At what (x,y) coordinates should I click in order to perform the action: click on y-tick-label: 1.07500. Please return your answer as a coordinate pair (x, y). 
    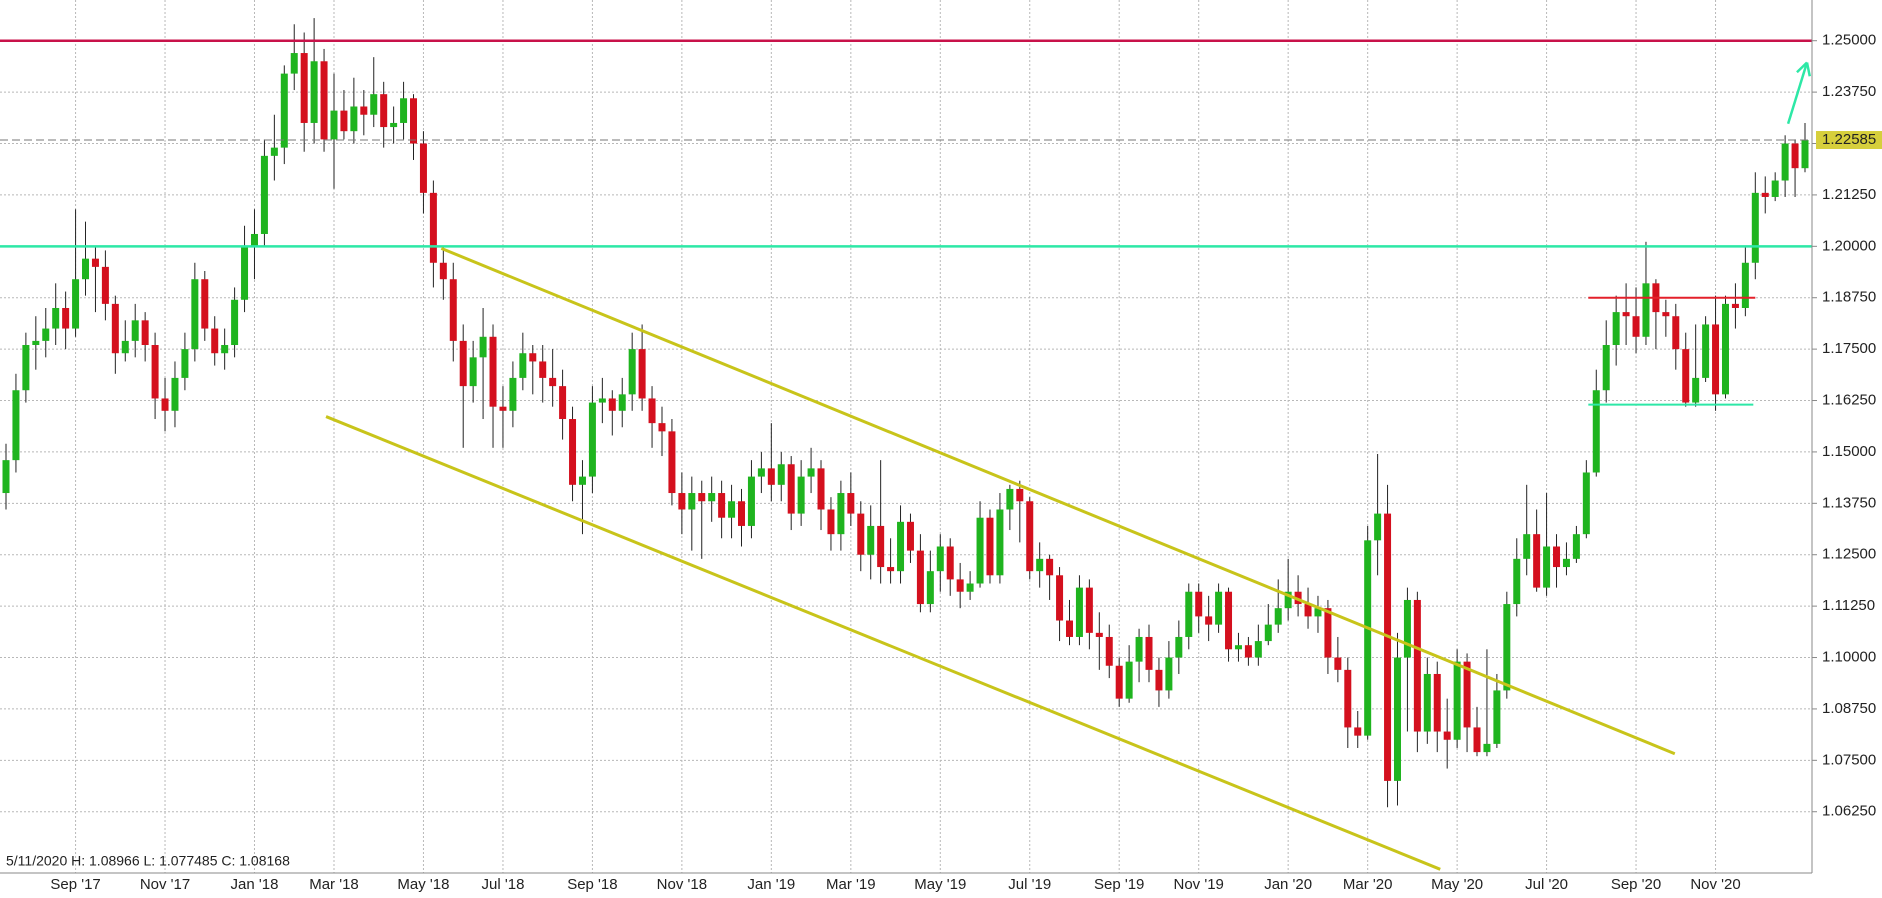
    Looking at the image, I should click on (1849, 759).